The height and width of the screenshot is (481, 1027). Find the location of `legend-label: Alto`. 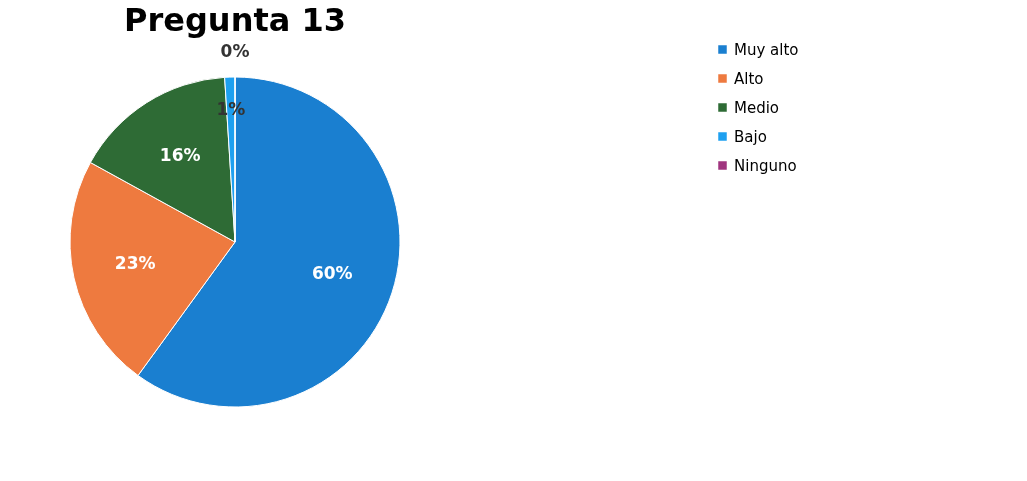

legend-label: Alto is located at coordinates (749, 78).